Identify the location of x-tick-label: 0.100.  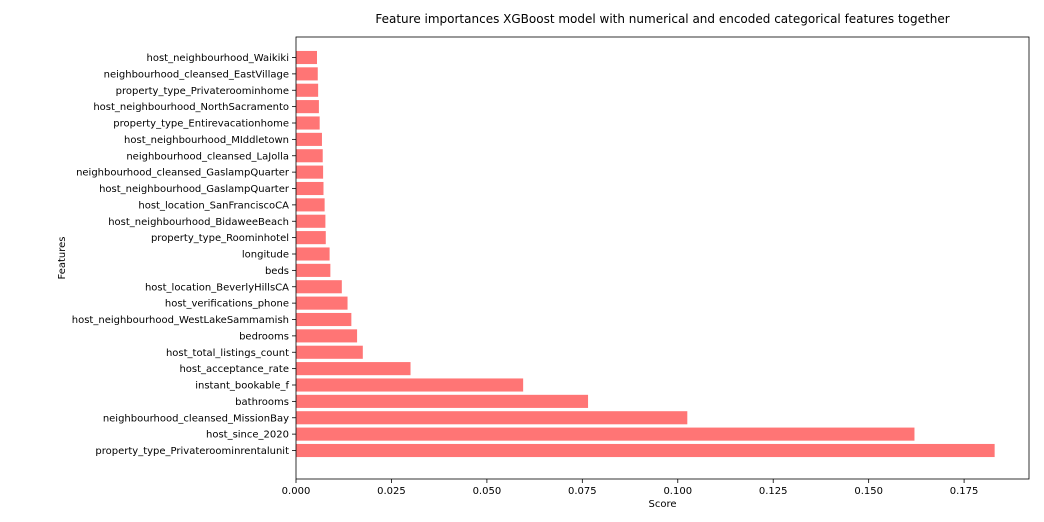
(677, 491).